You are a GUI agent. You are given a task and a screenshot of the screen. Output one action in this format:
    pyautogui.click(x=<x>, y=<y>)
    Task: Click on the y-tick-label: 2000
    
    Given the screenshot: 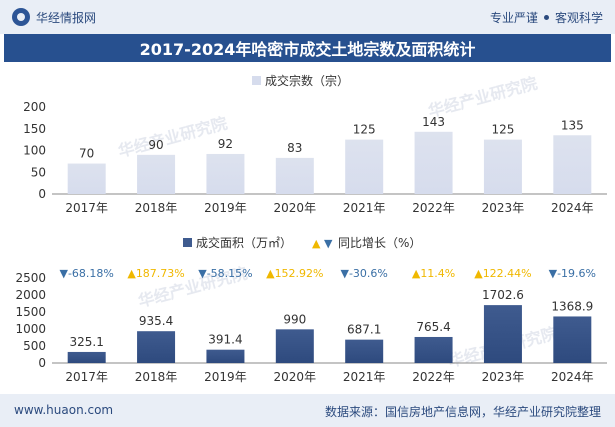 What is the action you would take?
    pyautogui.click(x=30, y=295)
    